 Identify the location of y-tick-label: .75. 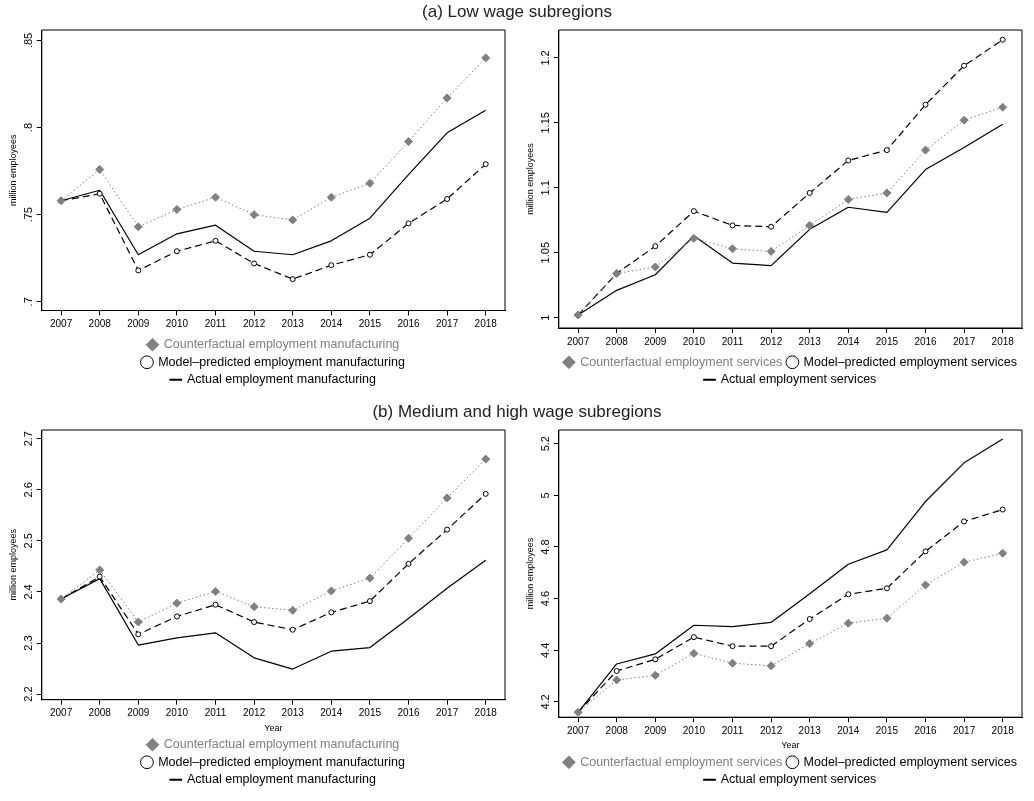
(27, 215).